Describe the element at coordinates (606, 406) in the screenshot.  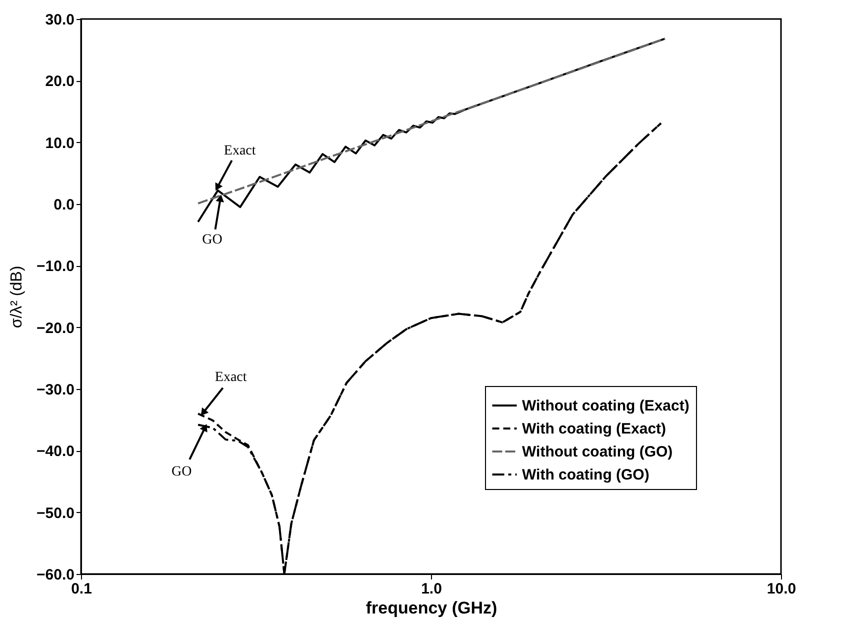
I see `legend-label: Without coating (Exact)` at that location.